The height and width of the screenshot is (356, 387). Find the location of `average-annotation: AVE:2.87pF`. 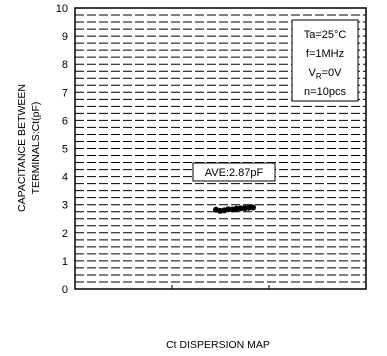

average-annotation: AVE:2.87pF is located at coordinates (234, 172).